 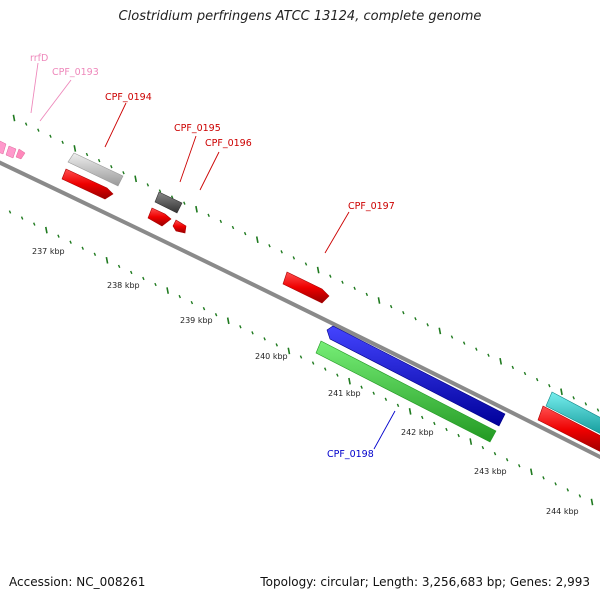 What do you see at coordinates (168, 202) in the screenshot?
I see `gene-dark-grey` at bounding box center [168, 202].